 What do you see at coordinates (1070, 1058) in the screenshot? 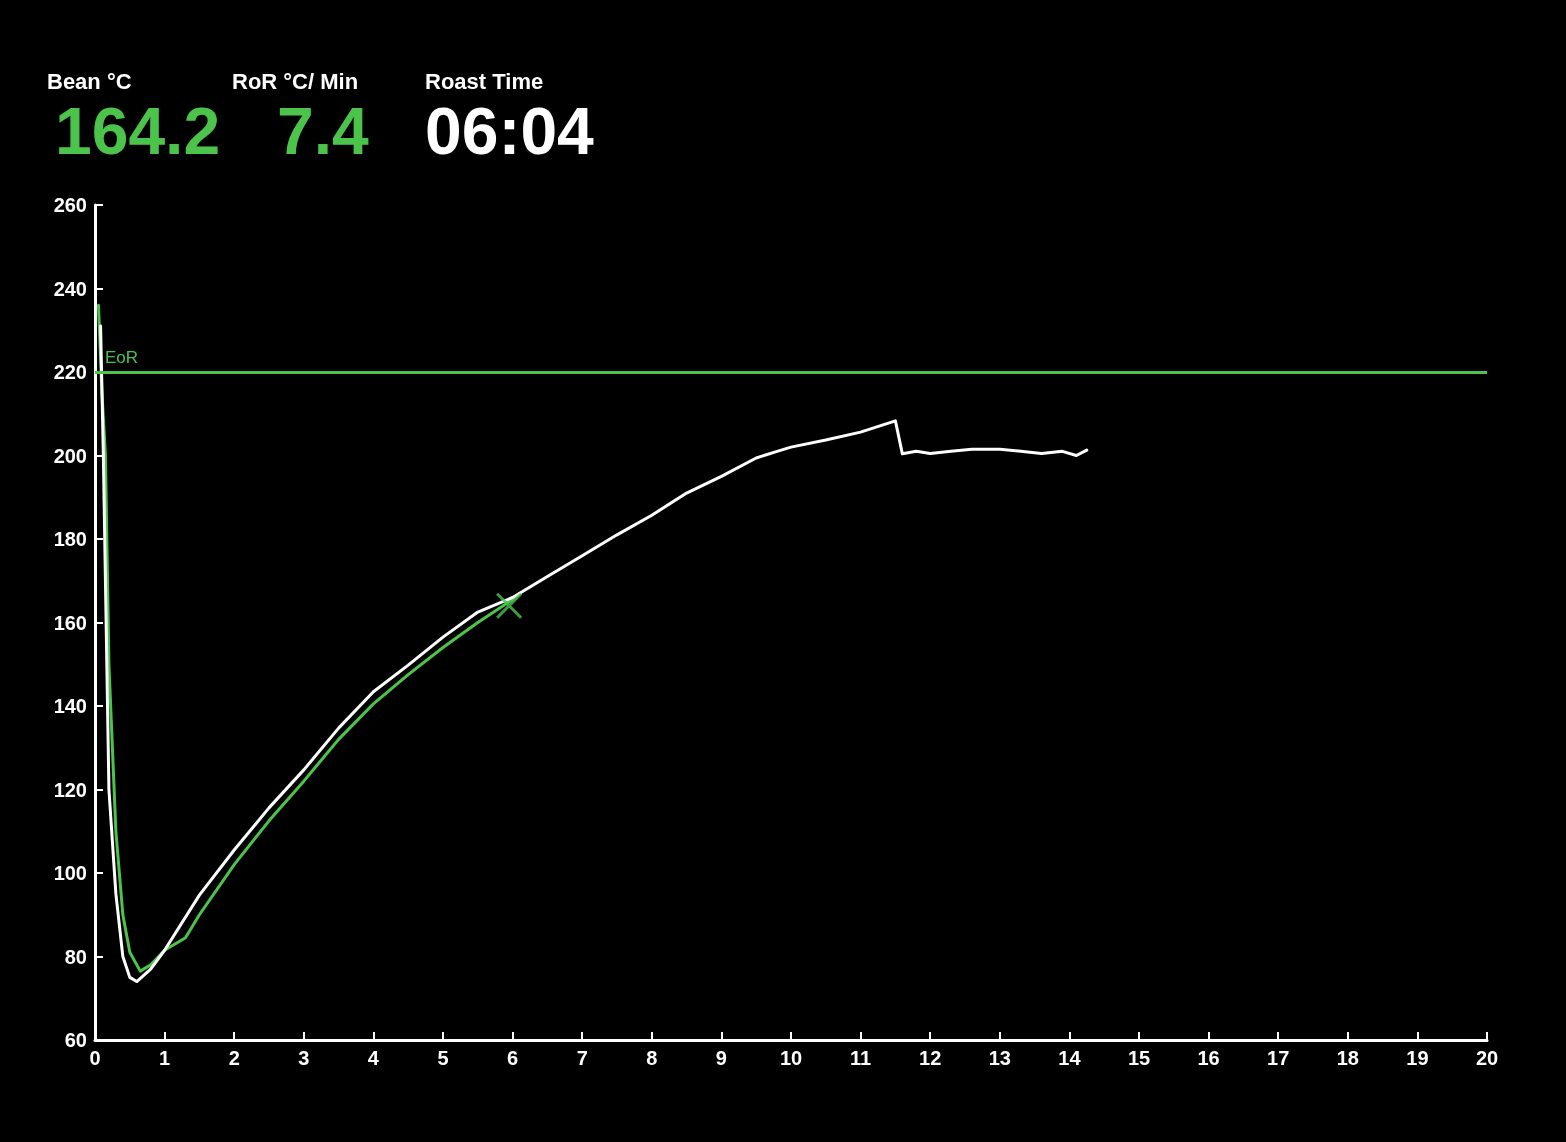
I see `x-tick-label: 14` at bounding box center [1070, 1058].